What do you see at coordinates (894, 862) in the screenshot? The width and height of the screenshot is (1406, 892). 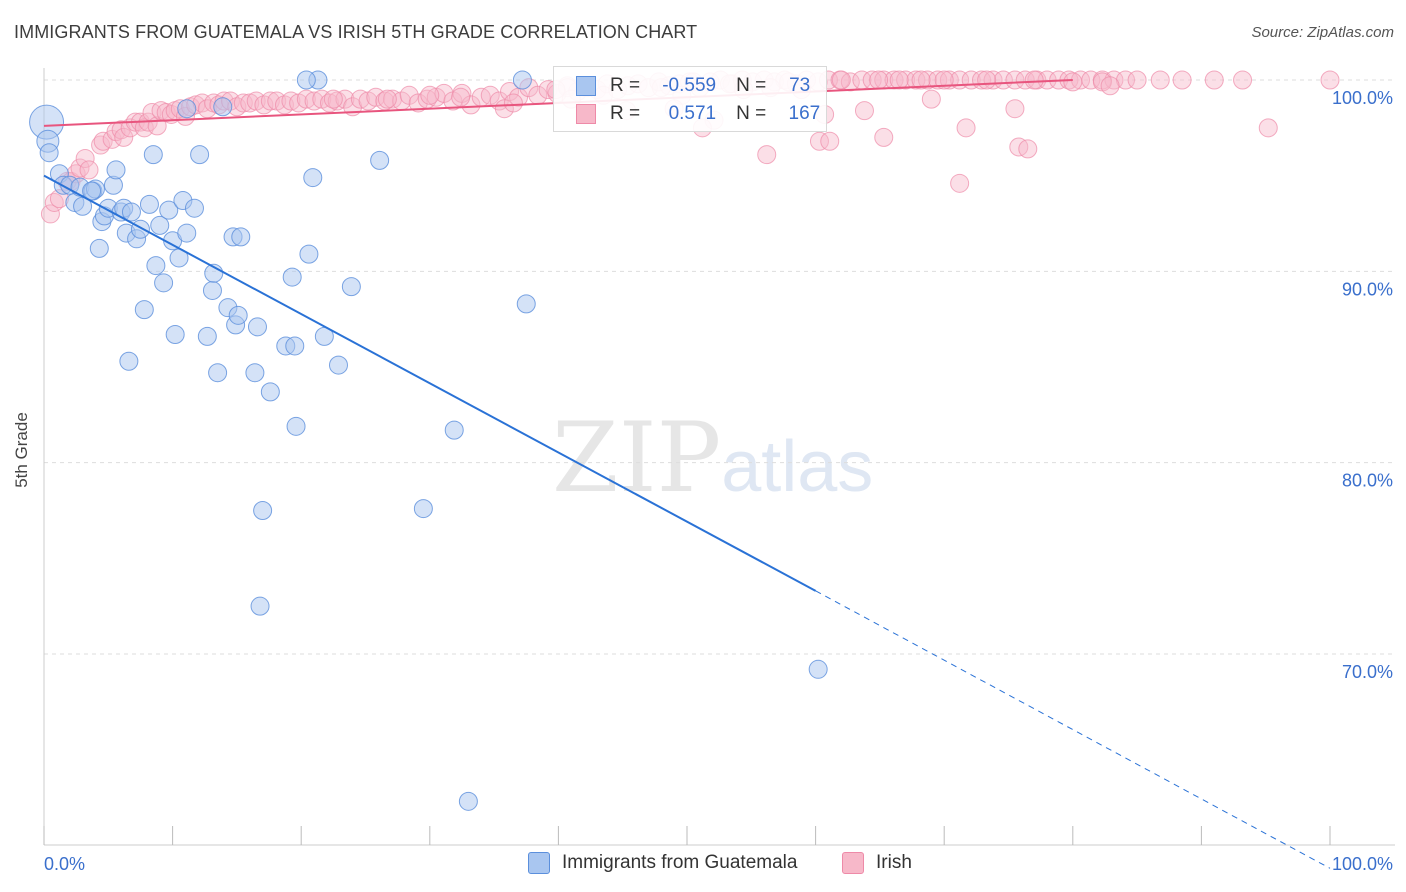 I see `legend-label-irish: Irish` at bounding box center [894, 862].